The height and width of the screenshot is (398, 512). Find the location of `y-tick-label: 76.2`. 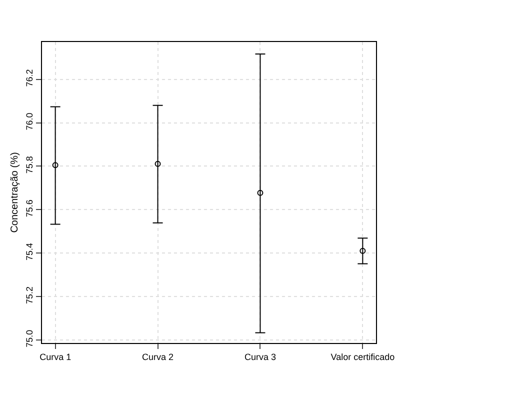

y-tick-label: 76.2 is located at coordinates (29, 78).